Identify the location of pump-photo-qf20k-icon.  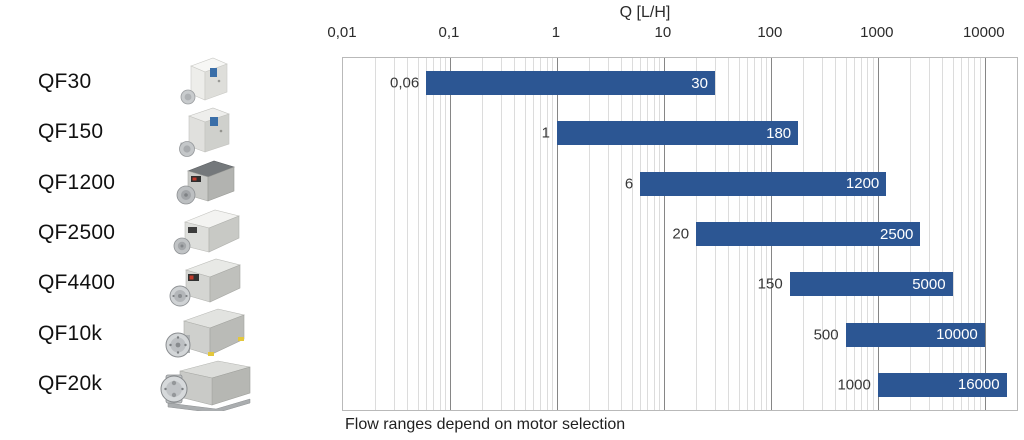
(205, 385).